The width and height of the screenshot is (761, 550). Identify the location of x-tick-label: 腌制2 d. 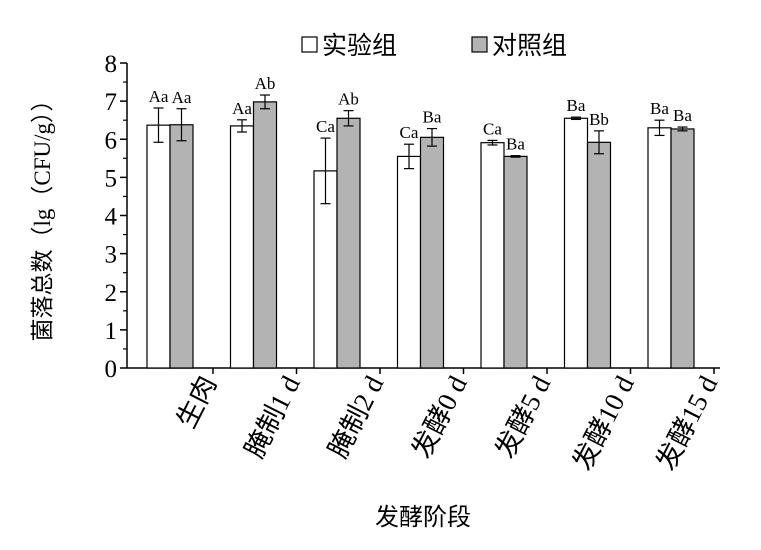
(356, 417).